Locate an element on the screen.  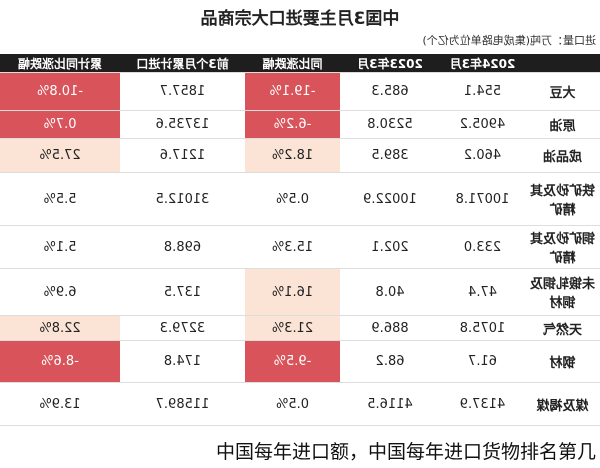
value-cell: 10071.8 is located at coordinates (482, 199).